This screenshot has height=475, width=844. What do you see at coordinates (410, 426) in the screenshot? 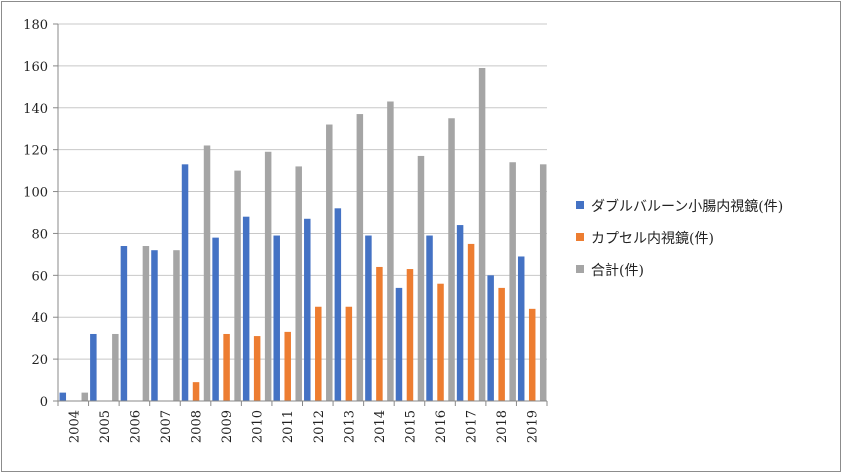
I see `x-tick-label: 2015` at bounding box center [410, 426].